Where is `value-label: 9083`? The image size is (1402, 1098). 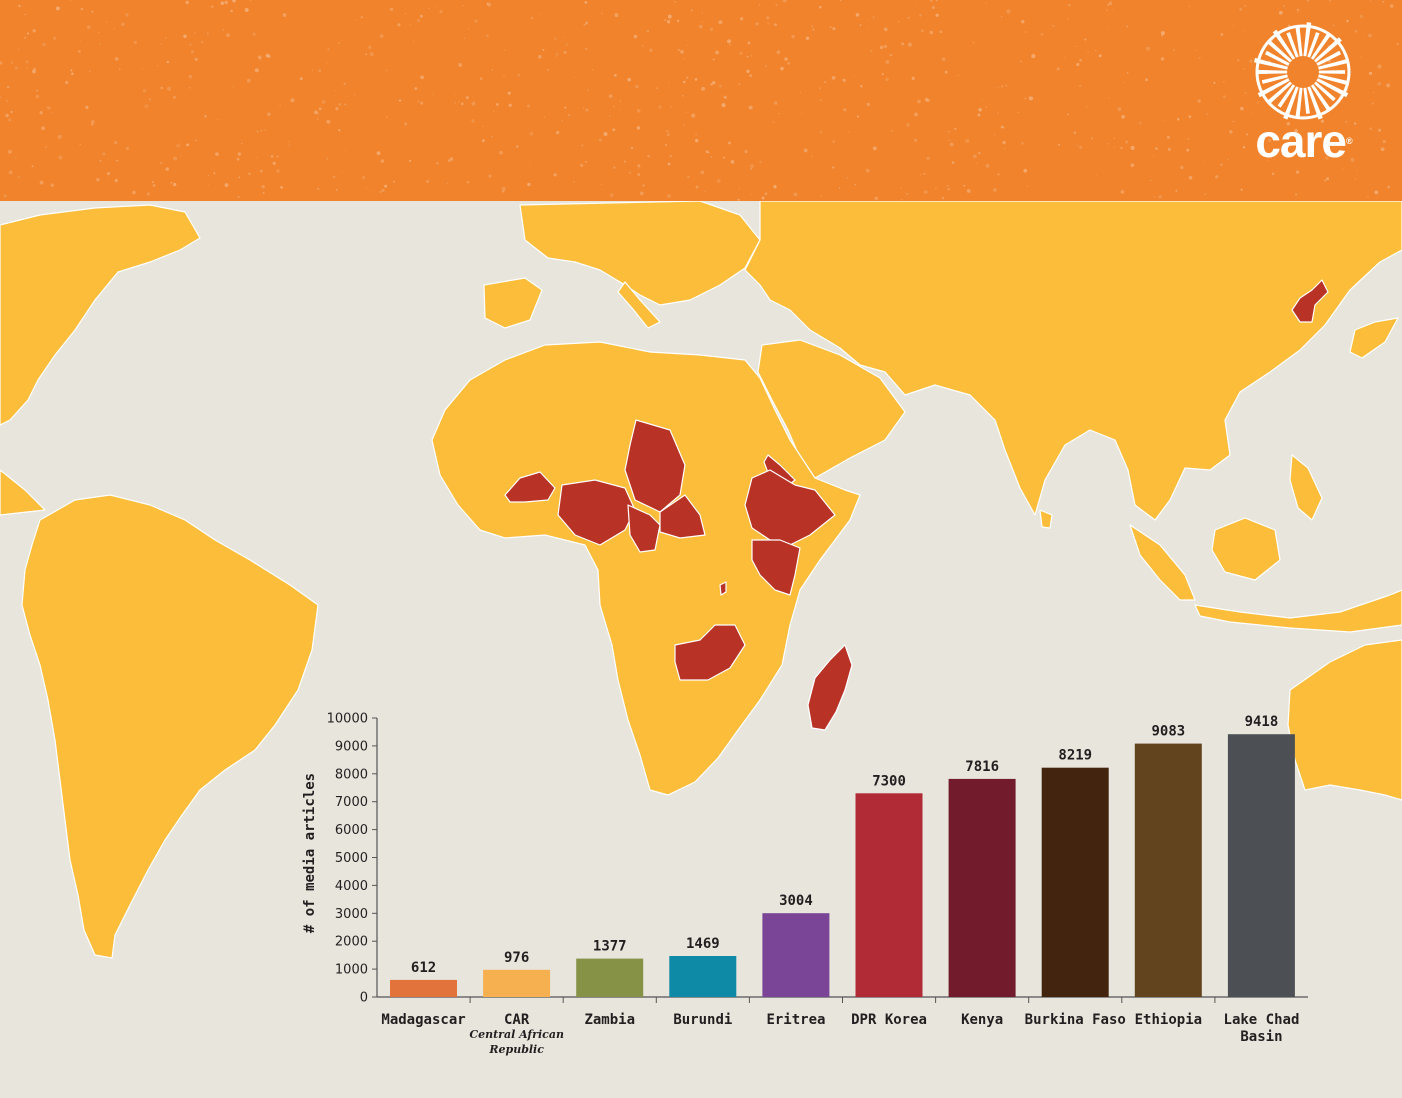 value-label: 9083 is located at coordinates (1168, 732).